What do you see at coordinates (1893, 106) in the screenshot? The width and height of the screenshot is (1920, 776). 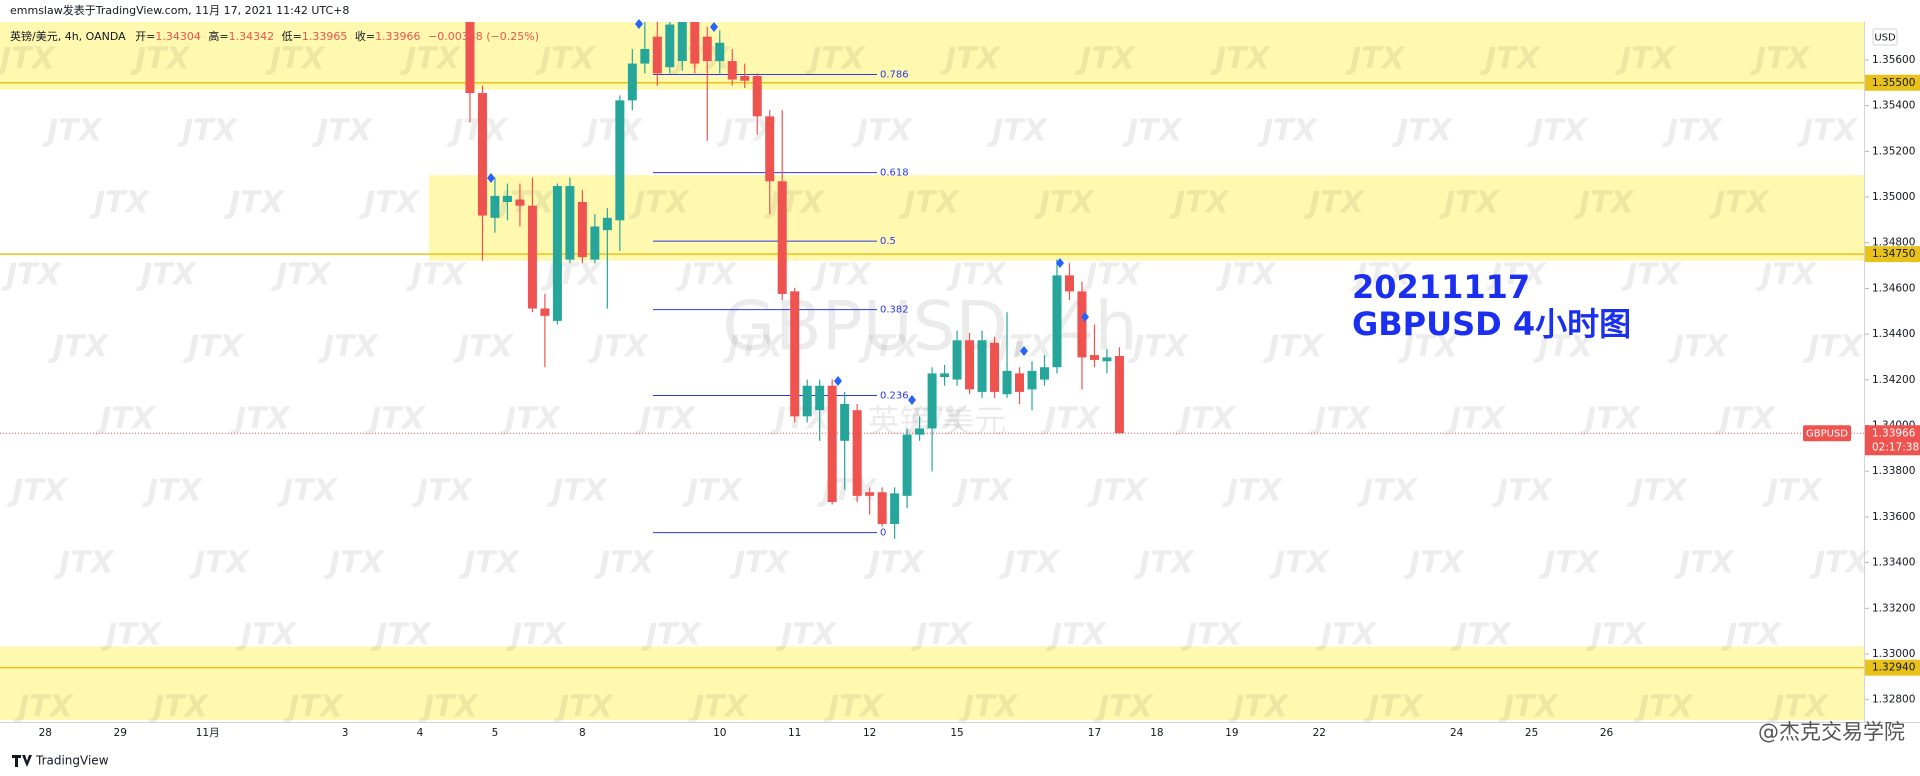 I see `y-tick-label: 1.35400` at bounding box center [1893, 106].